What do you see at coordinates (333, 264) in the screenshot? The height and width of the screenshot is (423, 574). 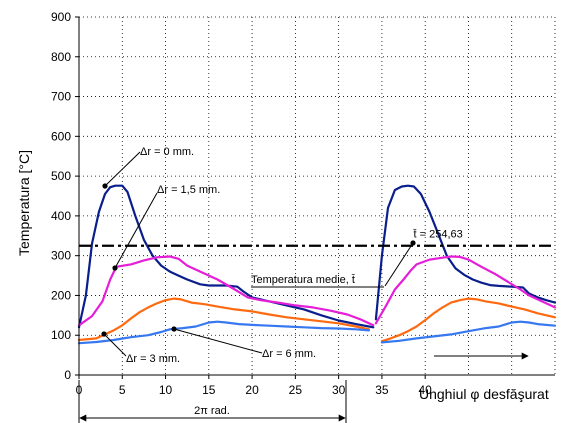 I see `annotation-mean-temperature: Temperatura medie, t̄` at bounding box center [333, 264].